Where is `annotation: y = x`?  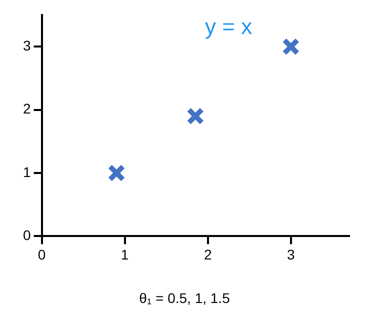
annotation: y = x is located at coordinates (228, 27).